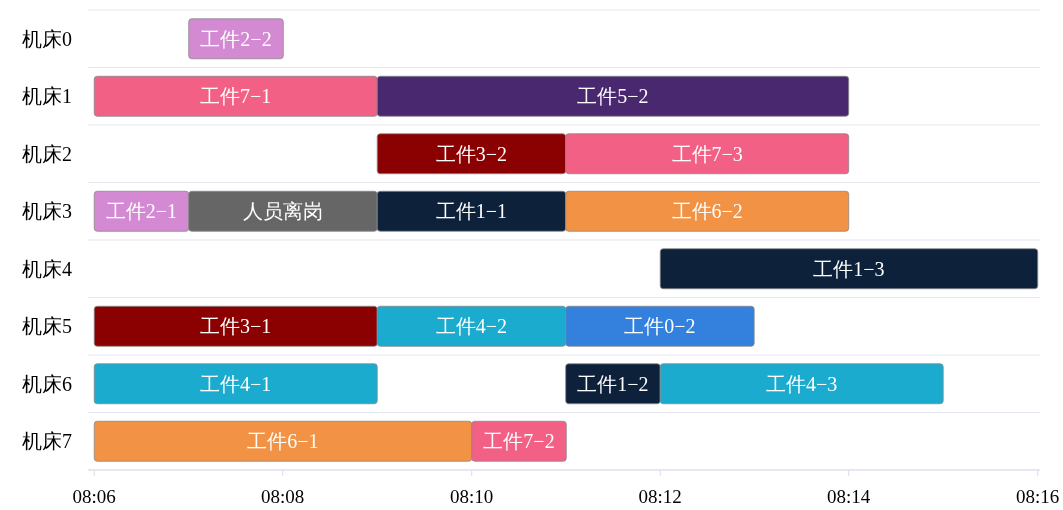 The width and height of the screenshot is (1063, 510). I want to click on data-label: 工件1−2, so click(613, 383).